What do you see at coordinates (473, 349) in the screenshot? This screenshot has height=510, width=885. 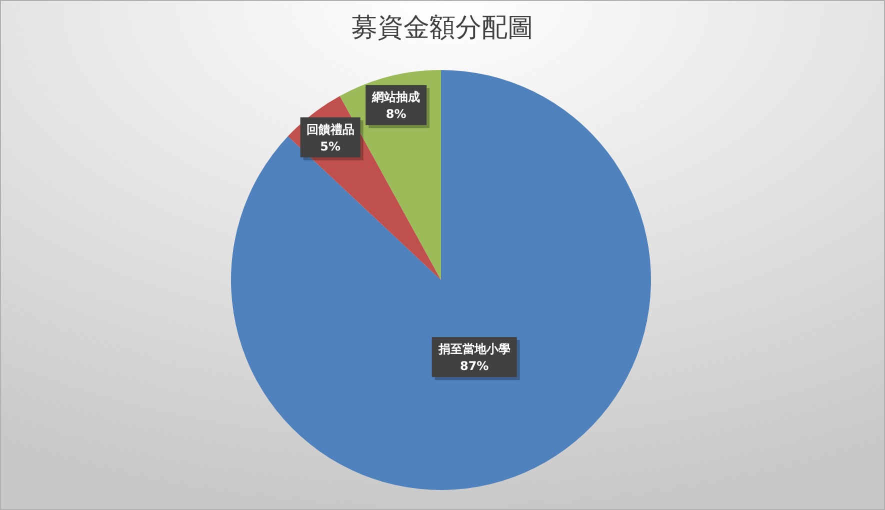 I see `slice-label: 捐至當地小學` at bounding box center [473, 349].